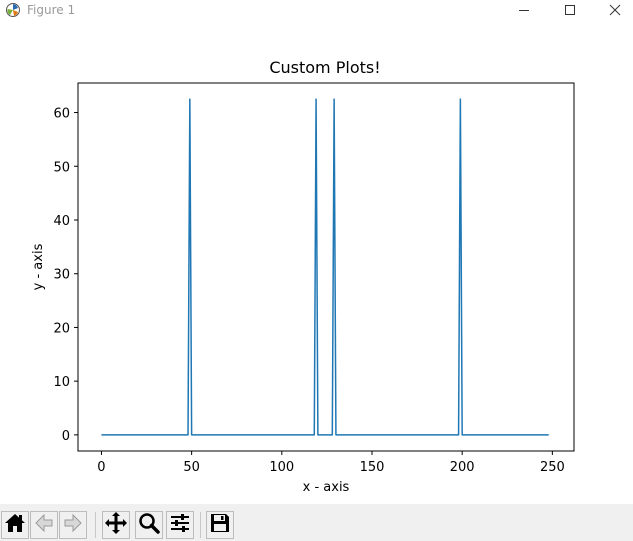 Image resolution: width=633 pixels, height=541 pixels. I want to click on navigation-toolbar, so click(316, 522).